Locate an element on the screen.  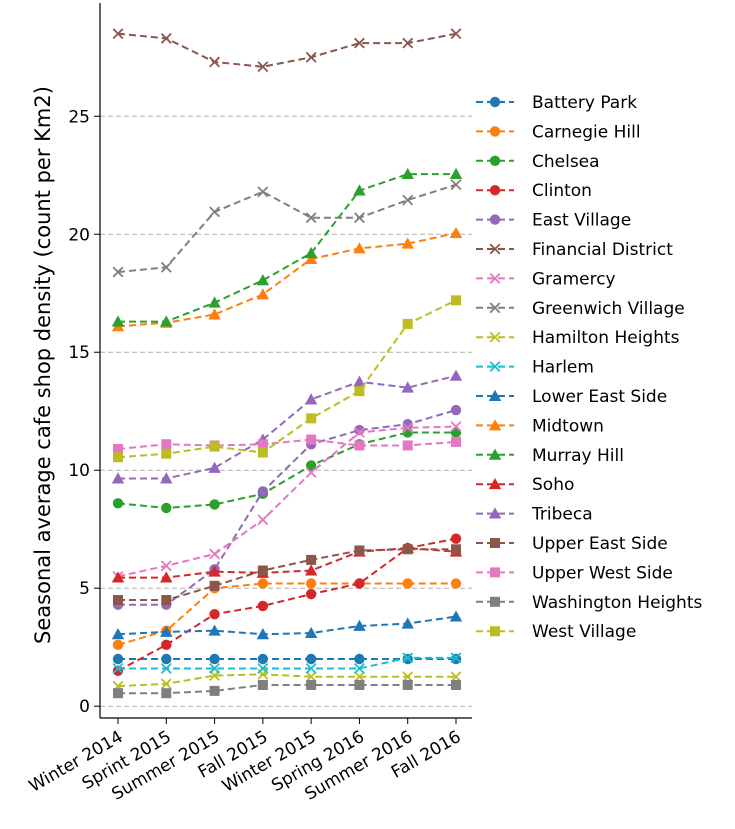
legend-entry: West Village is located at coordinates (556, 632).